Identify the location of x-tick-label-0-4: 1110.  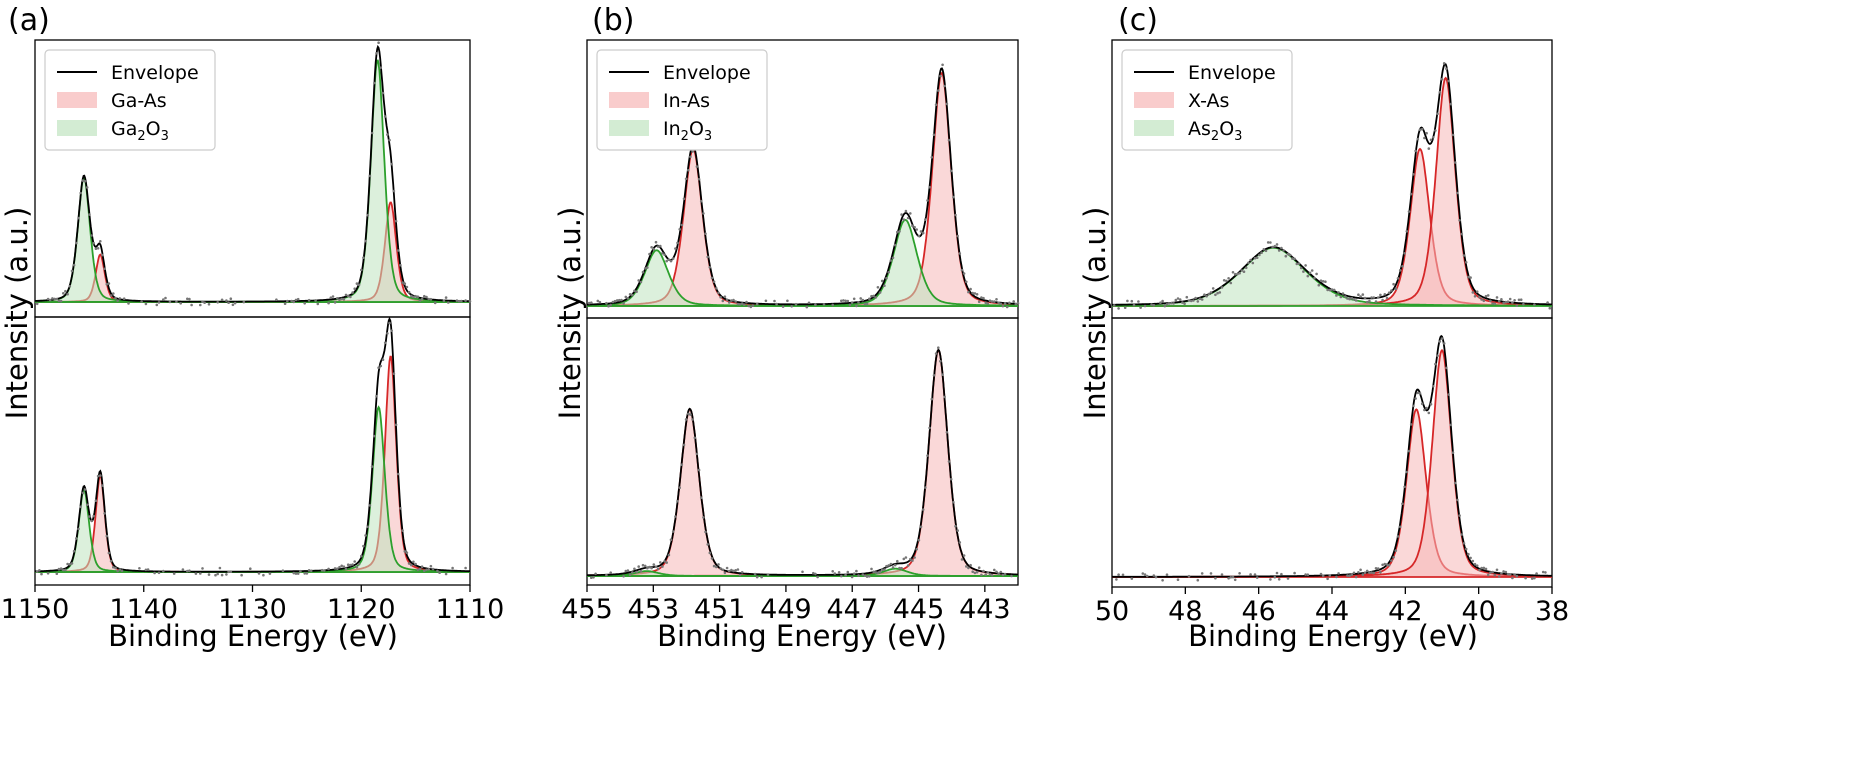
(470, 609).